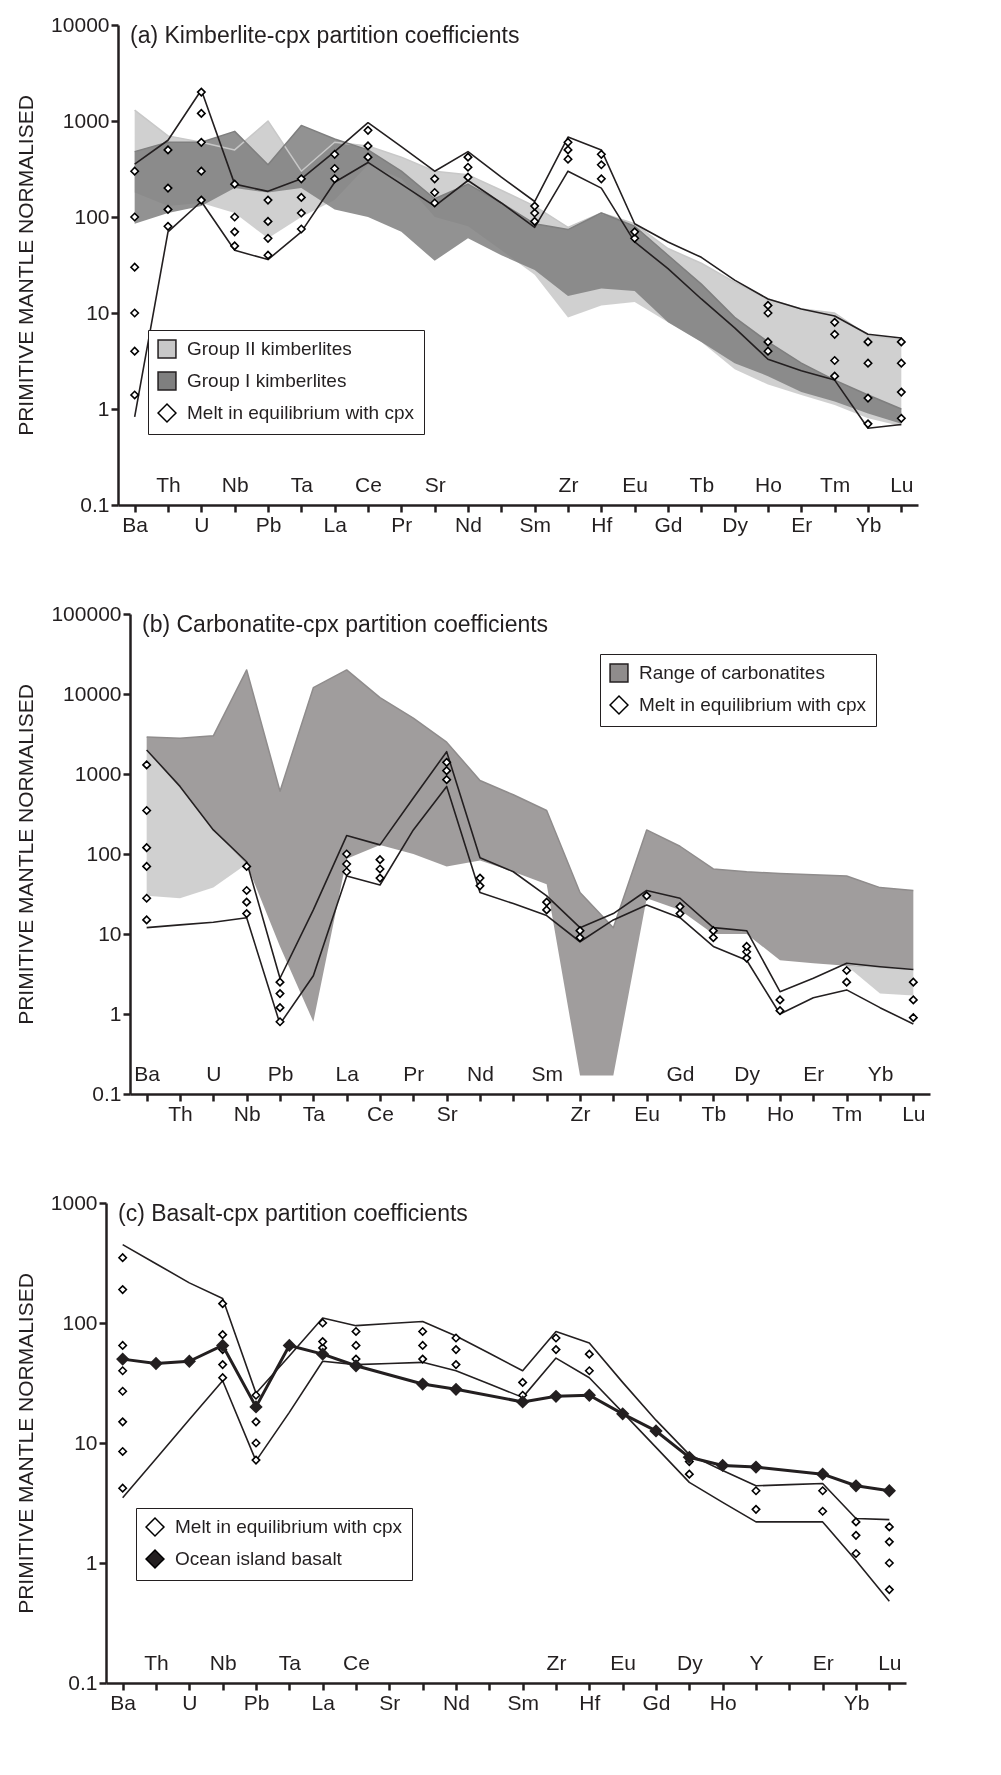  I want to click on chart-title: (b) Carbonatite-cpx partition coefficients, so click(345, 624).